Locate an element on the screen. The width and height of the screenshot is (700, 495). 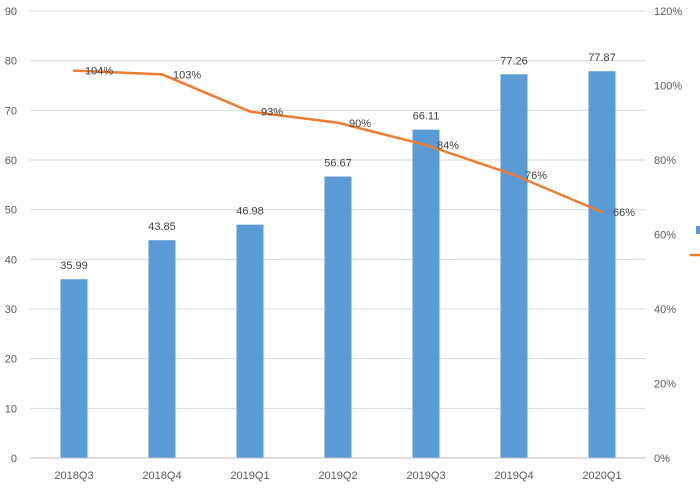
line-data-label: 84% is located at coordinates (448, 146).